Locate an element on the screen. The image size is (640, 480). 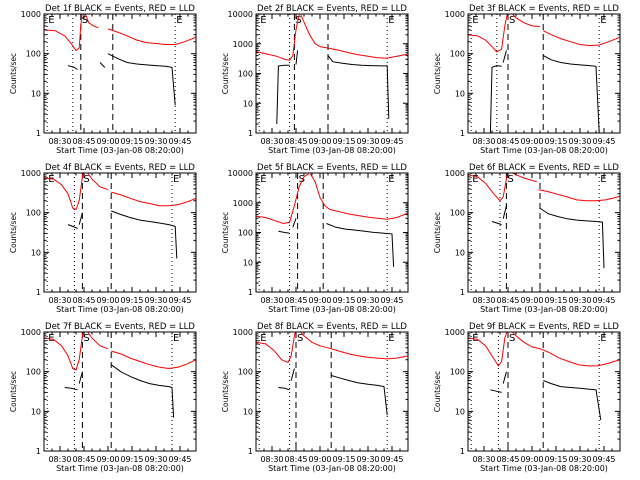
panel-title: Det 3f BLACK = Events, RED = LLD is located at coordinates (544, 9).